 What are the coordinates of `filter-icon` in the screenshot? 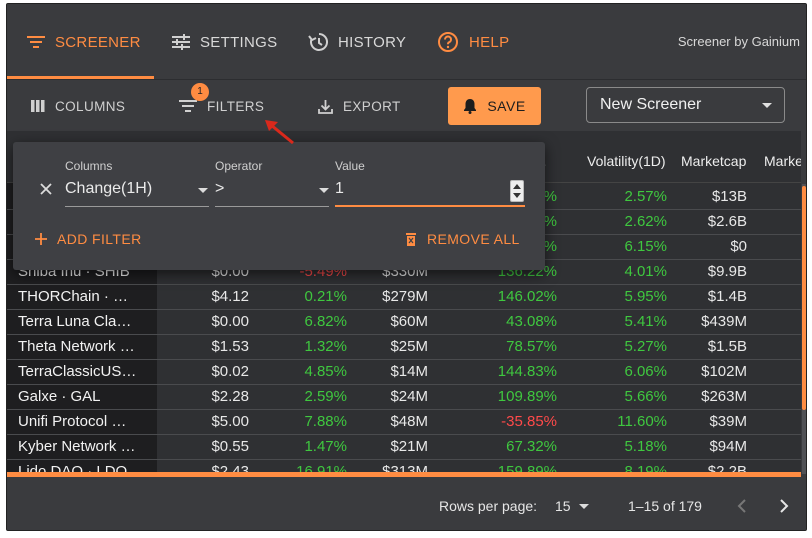 It's located at (188, 106).